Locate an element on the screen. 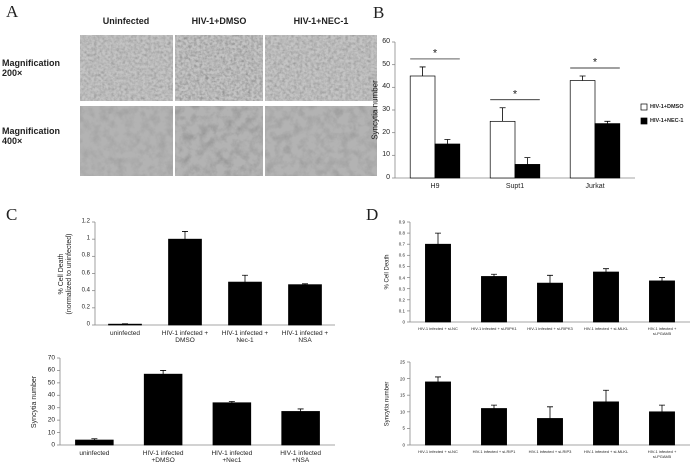 The image size is (693, 469). y-tick-label: 0.9 is located at coordinates (401, 222).